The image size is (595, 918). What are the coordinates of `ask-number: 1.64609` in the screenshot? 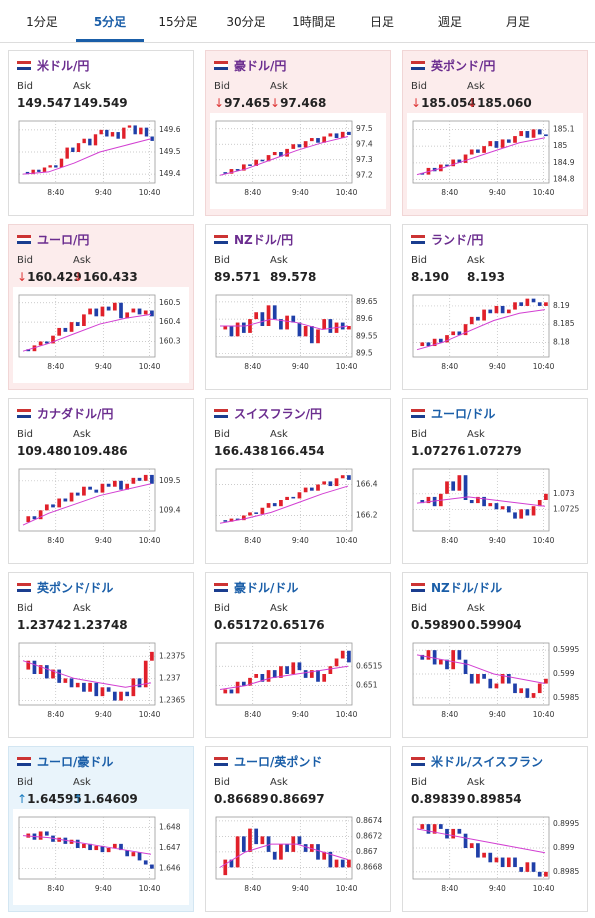 It's located at (110, 799).